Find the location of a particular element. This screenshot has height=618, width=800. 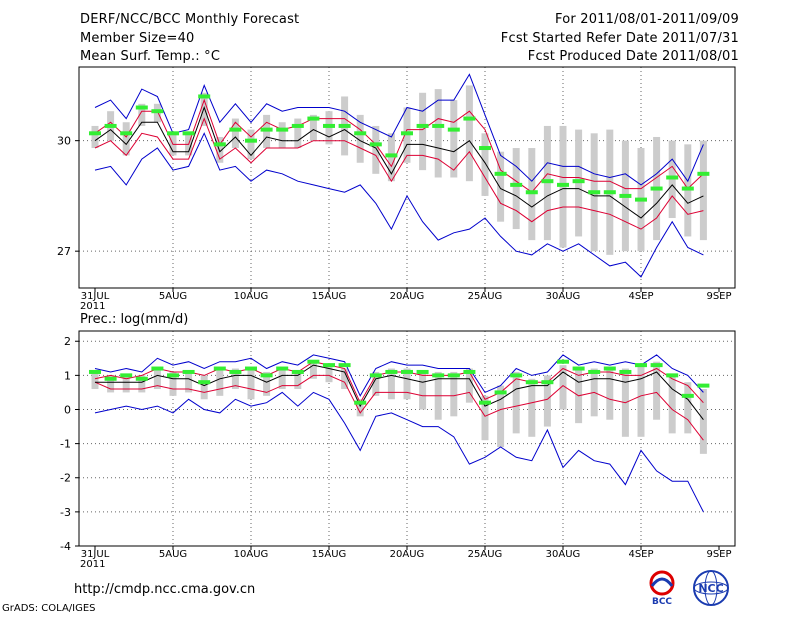

variable-label-temp: Mean Surf. Temp.: °C is located at coordinates (150, 56).